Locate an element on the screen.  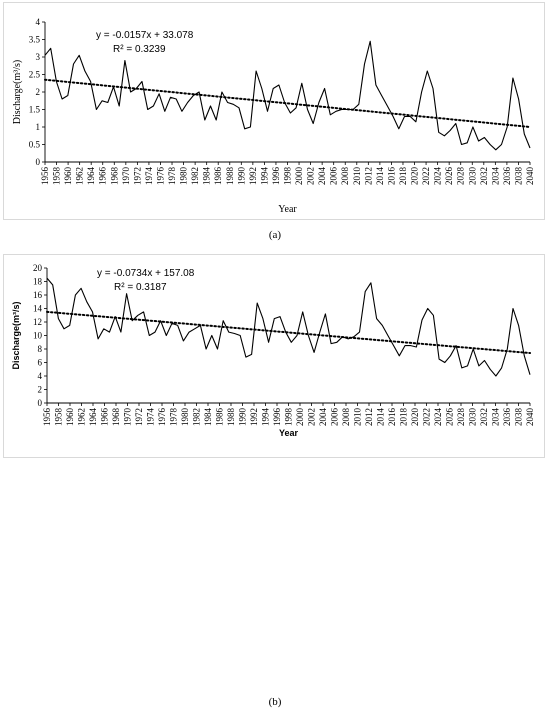
trend-r-squared: R² = 0.3239 is located at coordinates (139, 49).